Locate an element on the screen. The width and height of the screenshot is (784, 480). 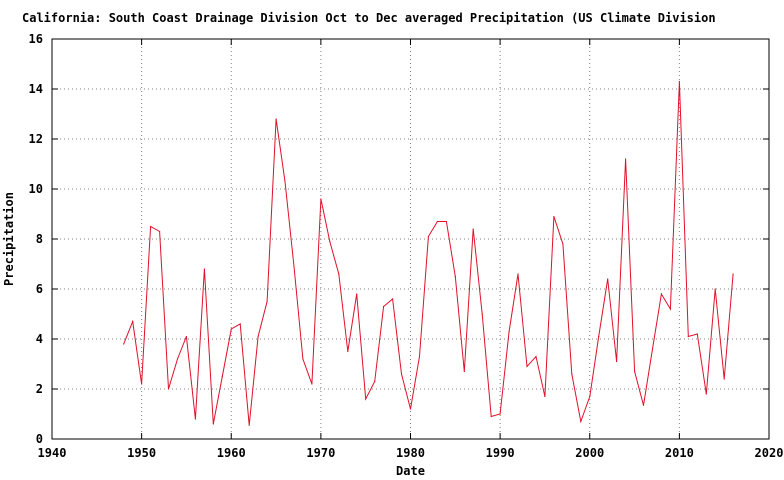
x-tick-label: 1970 is located at coordinates (320, 453).